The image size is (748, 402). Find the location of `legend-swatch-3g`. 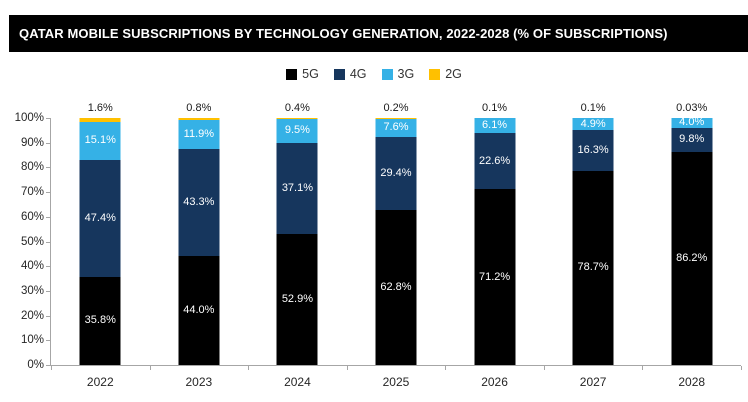

legend-swatch-3g is located at coordinates (387, 74).